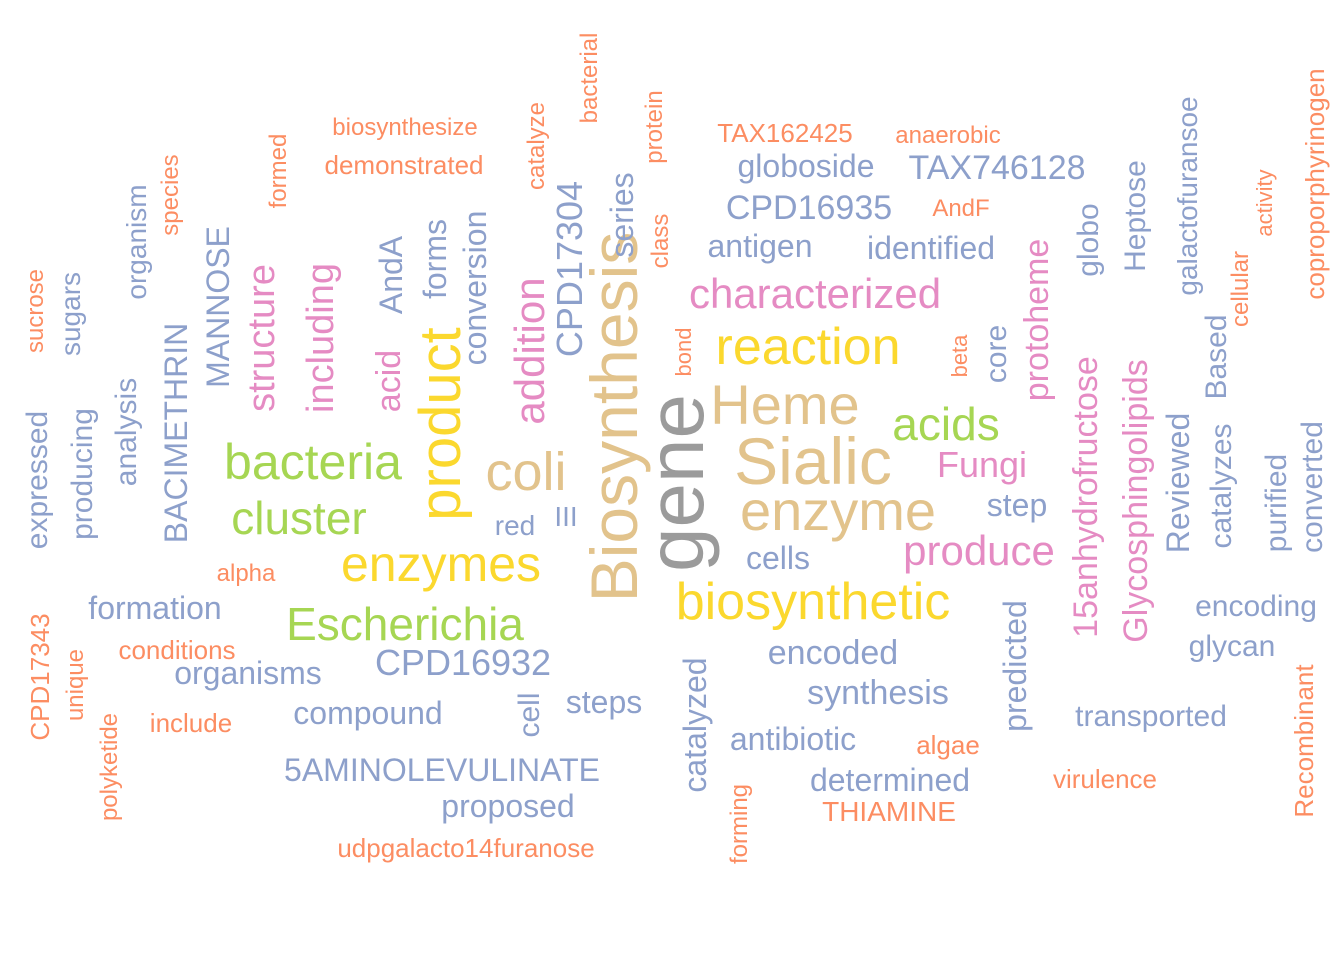 The width and height of the screenshot is (1344, 960). I want to click on cloud-word-synthesis: synthesis, so click(878, 693).